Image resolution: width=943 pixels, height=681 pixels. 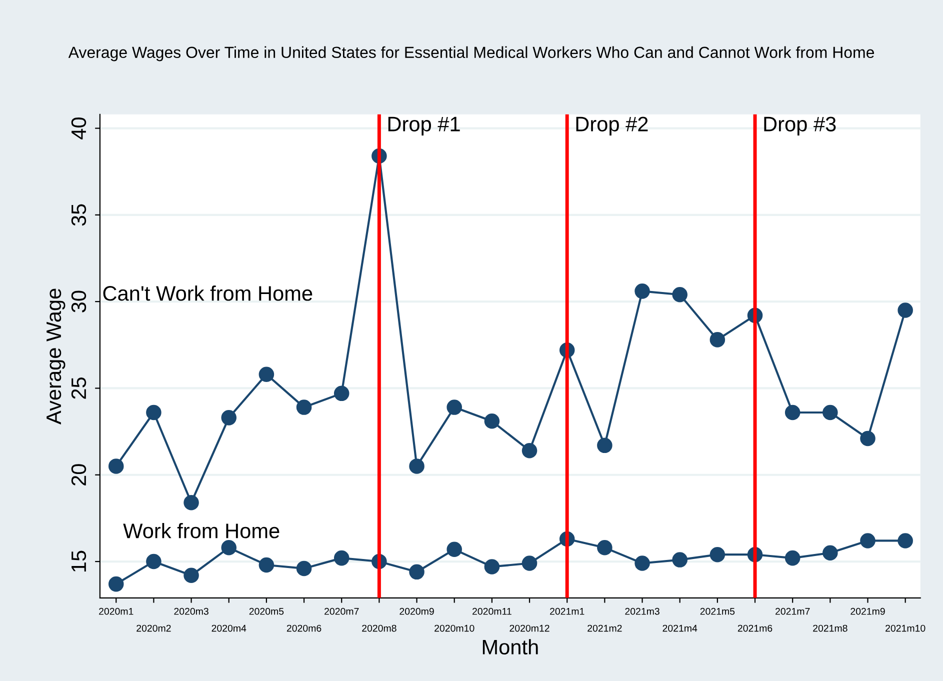 I want to click on y-tick-label: 15, so click(x=79, y=561).